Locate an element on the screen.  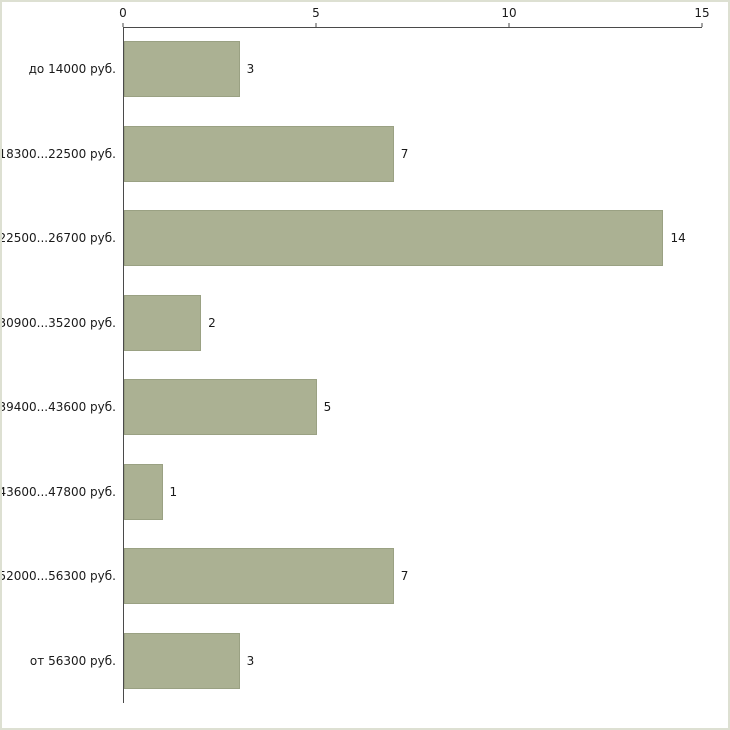
bar-track: 1 is located at coordinates (412, 491).